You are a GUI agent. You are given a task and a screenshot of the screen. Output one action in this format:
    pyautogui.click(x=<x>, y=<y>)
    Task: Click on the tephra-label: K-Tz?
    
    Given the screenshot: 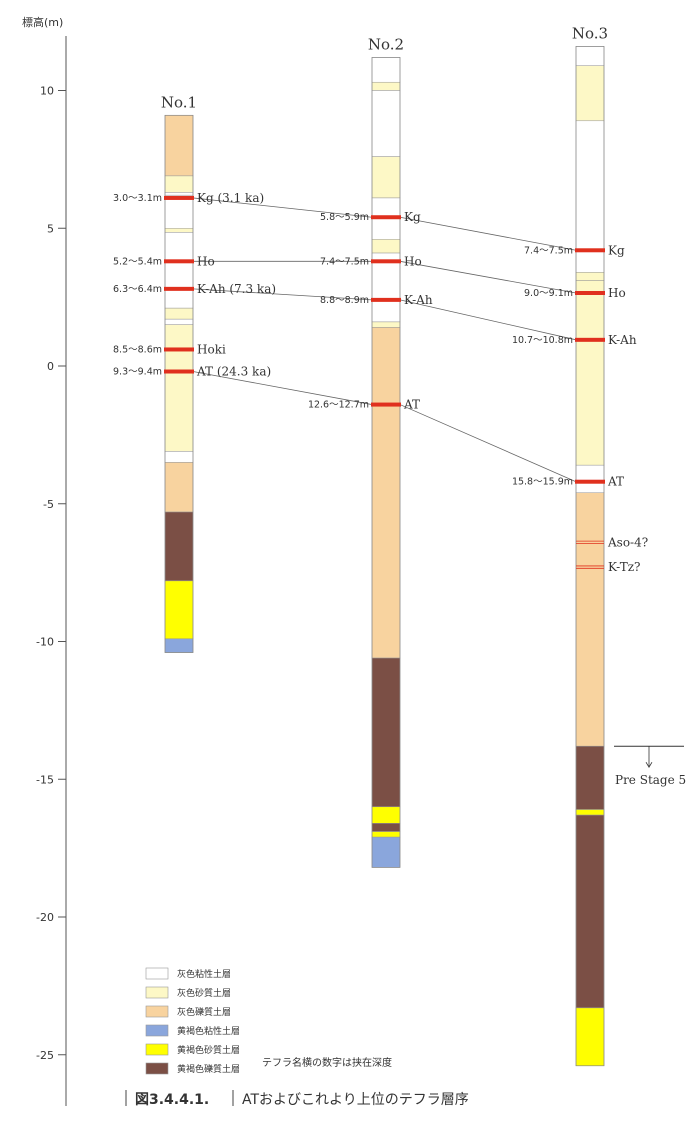 What is the action you would take?
    pyautogui.click(x=624, y=567)
    